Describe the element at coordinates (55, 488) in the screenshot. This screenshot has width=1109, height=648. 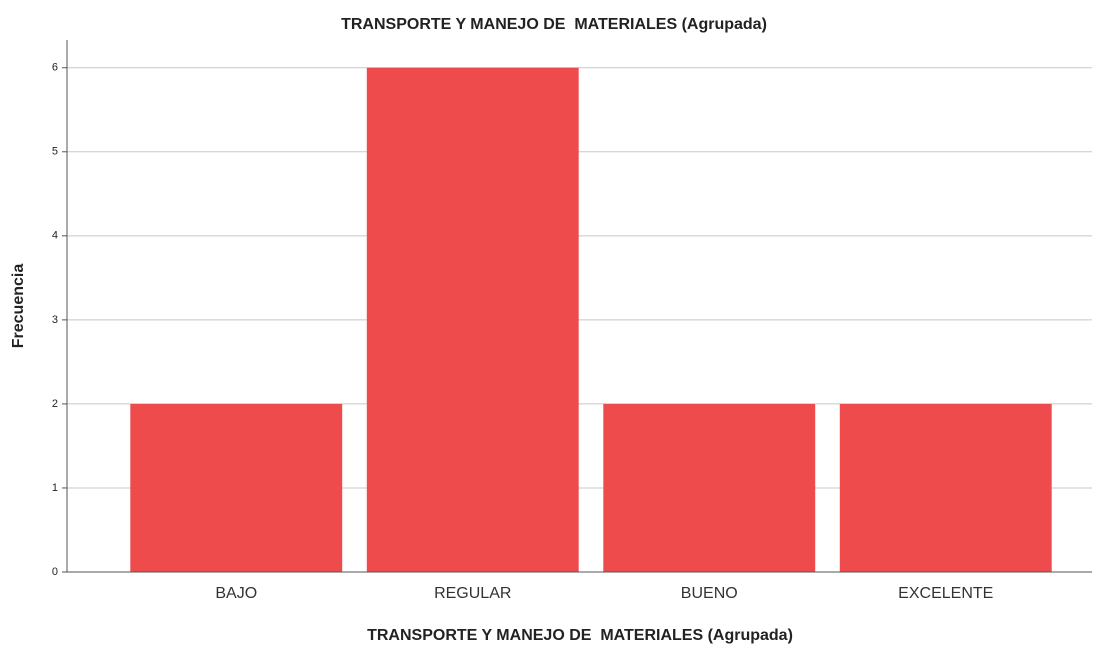
I see `y-tick-label: 1` at that location.